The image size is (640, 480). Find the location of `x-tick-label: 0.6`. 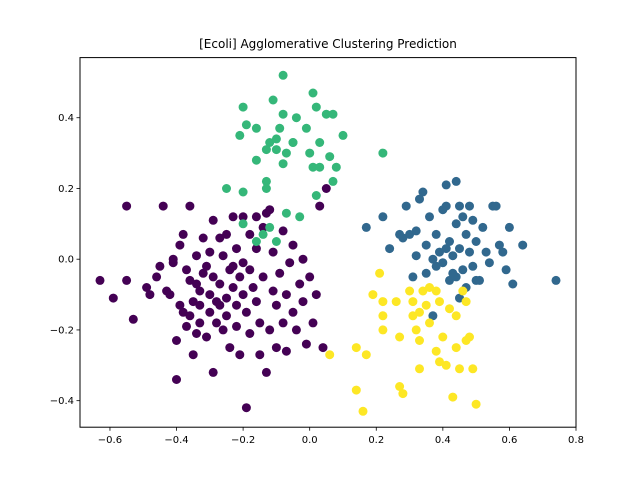

x-tick-label: 0.6 is located at coordinates (509, 440).